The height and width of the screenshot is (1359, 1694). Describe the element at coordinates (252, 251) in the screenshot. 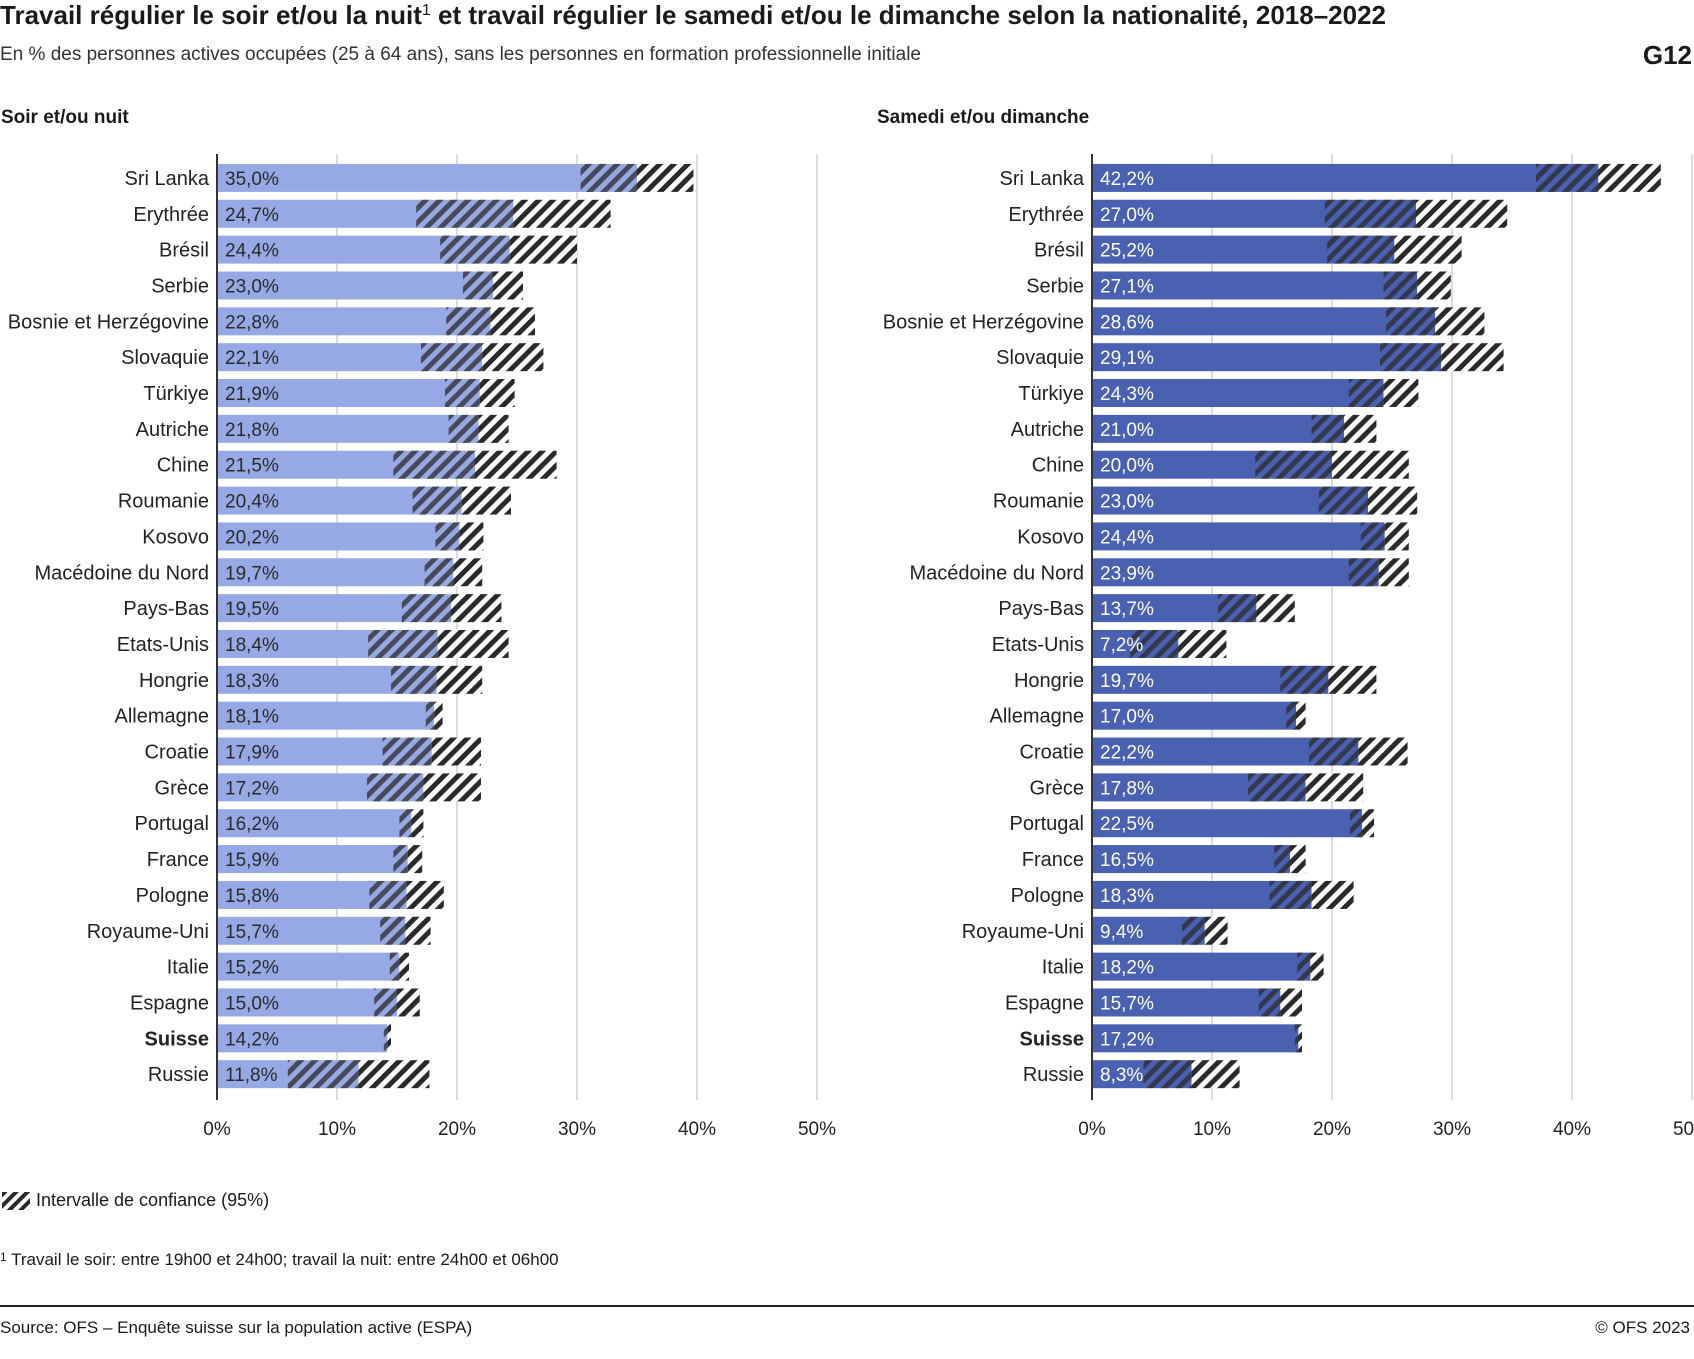

I see `left-value-label: 24,4%` at that location.